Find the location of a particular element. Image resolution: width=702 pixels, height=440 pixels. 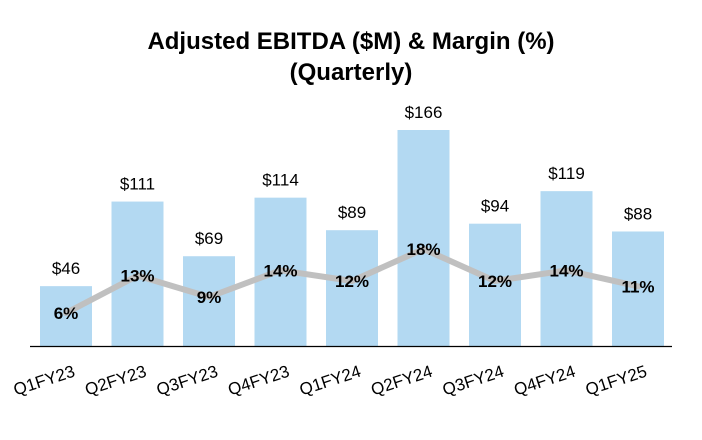

x-tick-label: Q3FY24 is located at coordinates (473, 381).